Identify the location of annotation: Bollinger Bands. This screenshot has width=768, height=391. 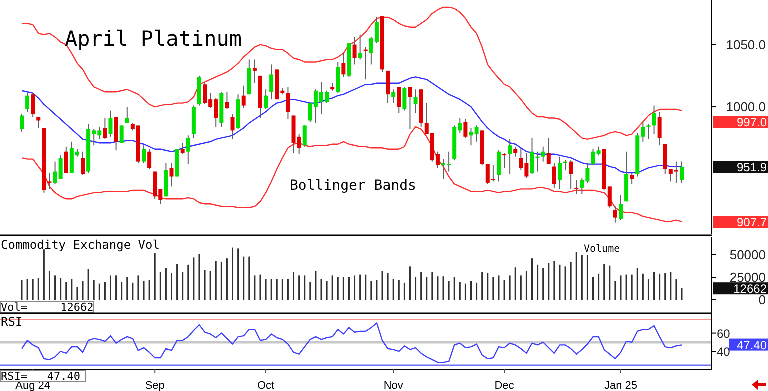
(353, 186).